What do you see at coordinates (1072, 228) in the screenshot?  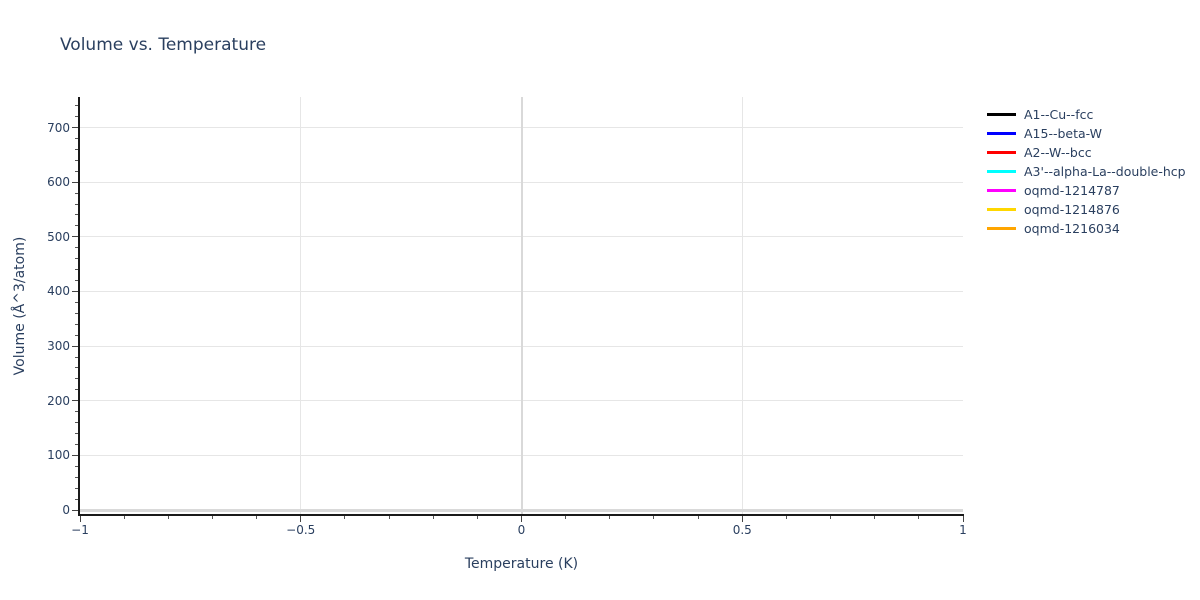 I see `legend-label: oqmd-1216034` at bounding box center [1072, 228].